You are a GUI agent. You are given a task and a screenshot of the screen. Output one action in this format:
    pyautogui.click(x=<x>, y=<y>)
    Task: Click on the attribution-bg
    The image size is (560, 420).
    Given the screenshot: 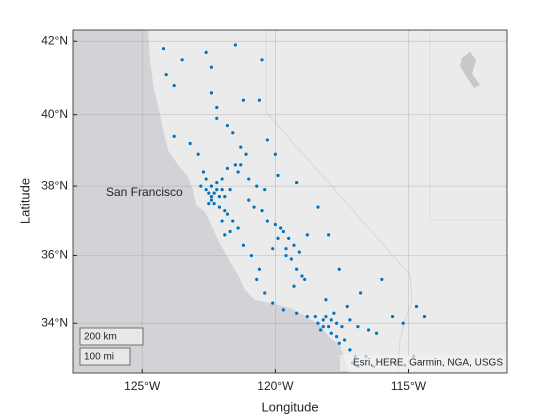 What is the action you would take?
    pyautogui.click(x=423, y=363)
    